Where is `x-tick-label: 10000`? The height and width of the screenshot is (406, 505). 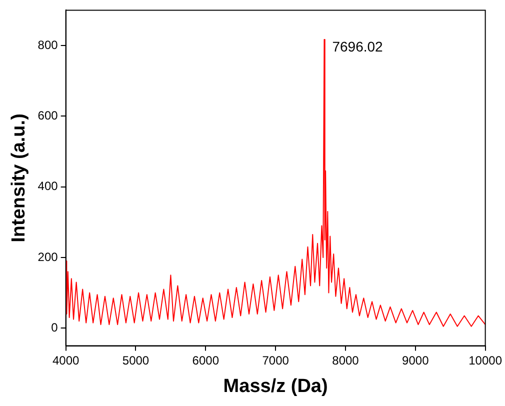 x-tick-label: 10000 is located at coordinates (485, 360).